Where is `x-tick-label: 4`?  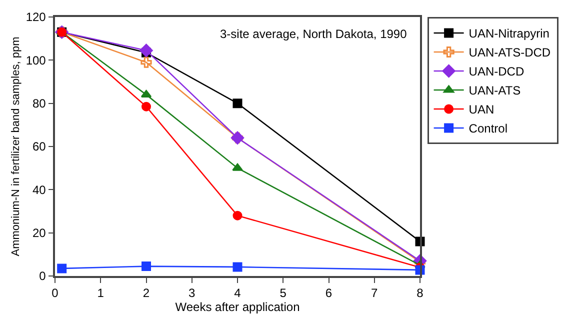 x-tick-label: 4 is located at coordinates (238, 293).